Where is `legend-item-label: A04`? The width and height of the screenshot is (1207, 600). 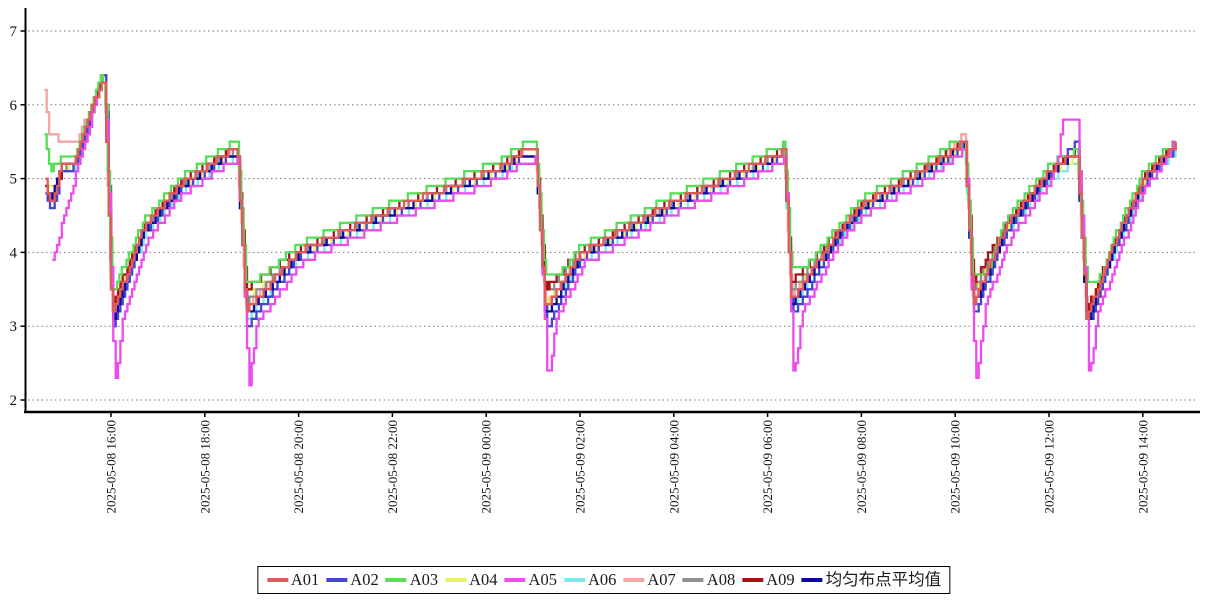
legend-item-label: A04 is located at coordinates (483, 579).